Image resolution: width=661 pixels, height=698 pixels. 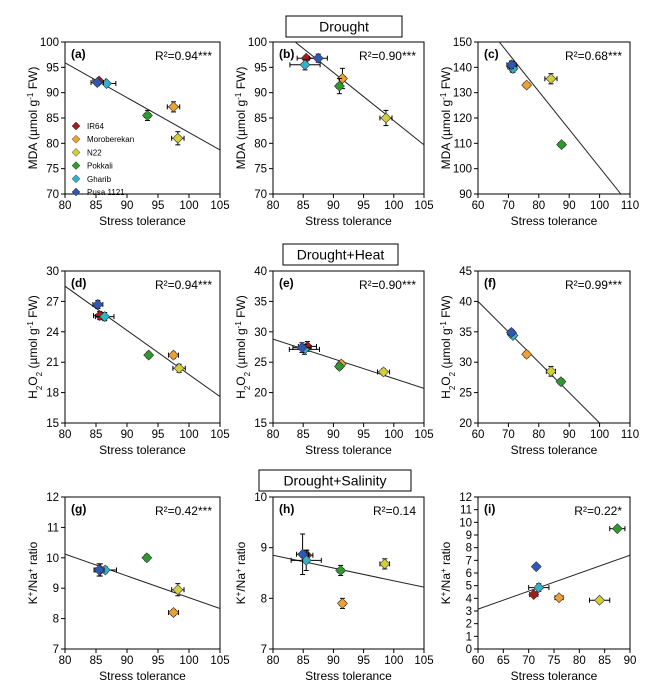 What do you see at coordinates (593, 56) in the screenshot?
I see `r2-annotation: R²=0.68***` at bounding box center [593, 56].